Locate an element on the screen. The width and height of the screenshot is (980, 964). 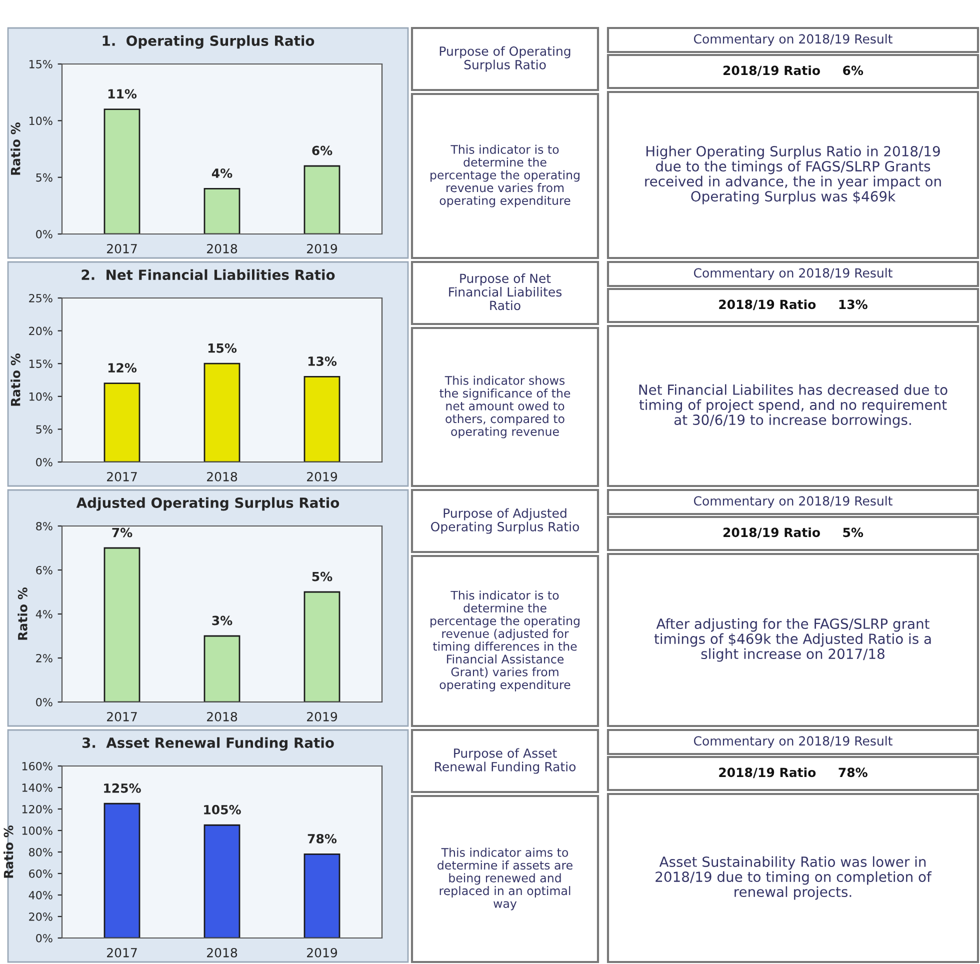
y-tick-label: 80% is located at coordinates (40, 852).